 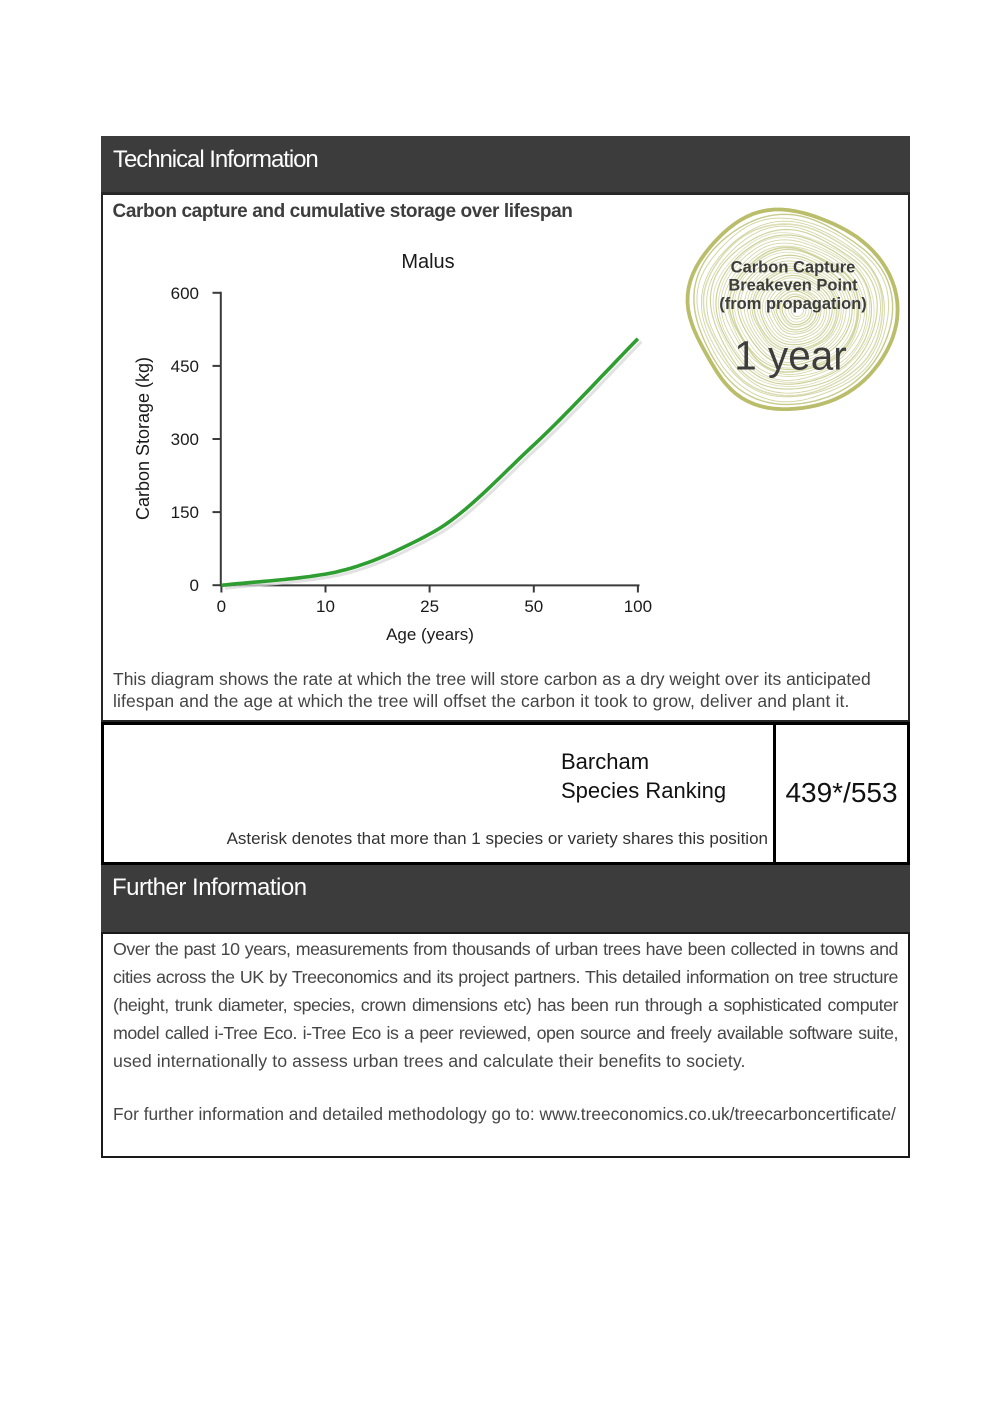 I want to click on svg-text: 50, so click(x=533, y=606).